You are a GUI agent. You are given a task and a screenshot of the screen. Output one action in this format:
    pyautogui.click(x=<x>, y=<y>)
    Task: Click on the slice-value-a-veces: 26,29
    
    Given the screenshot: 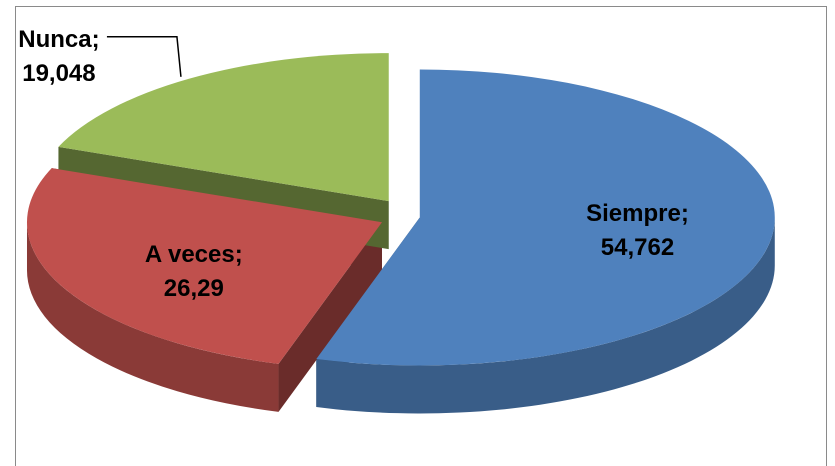 What is the action you would take?
    pyautogui.click(x=194, y=288)
    